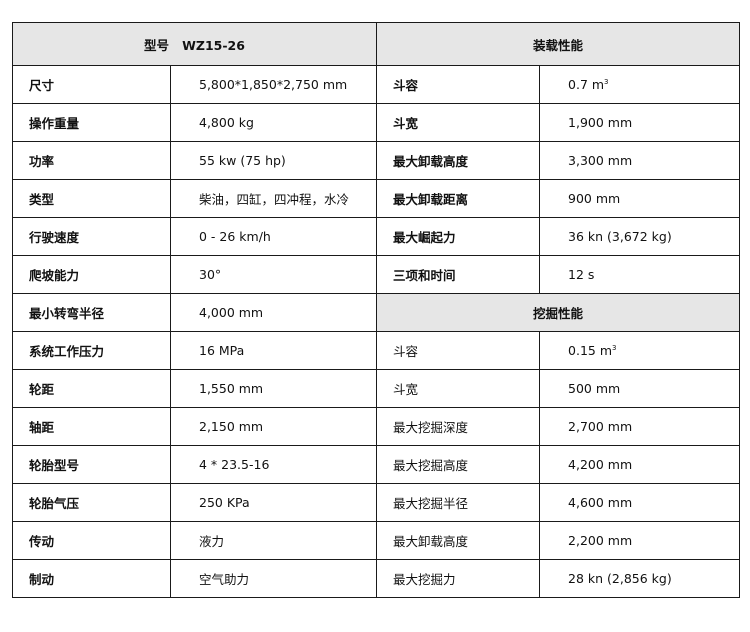  I want to click on table-row: 行驶速度 0 - 26 km/h 最大崛起力 36 kn (3,672 kg), so click(376, 236).